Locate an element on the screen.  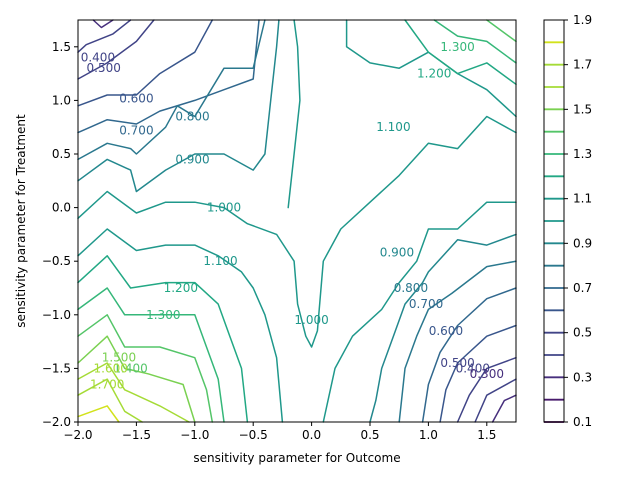
contour-label-14: 1.000 is located at coordinates (311, 320).